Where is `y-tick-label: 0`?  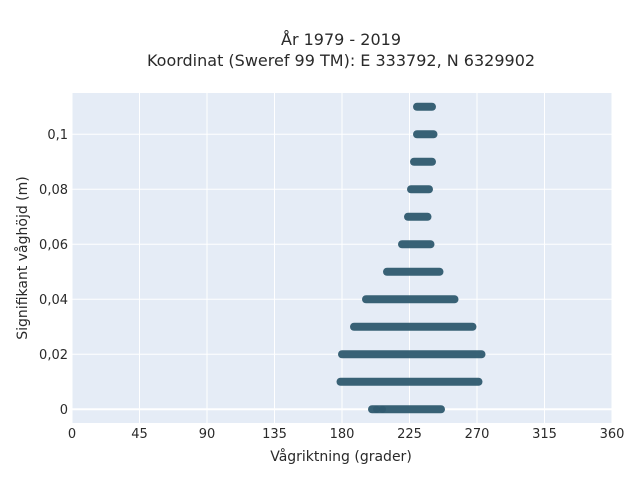
y-tick-label: 0 is located at coordinates (64, 410).